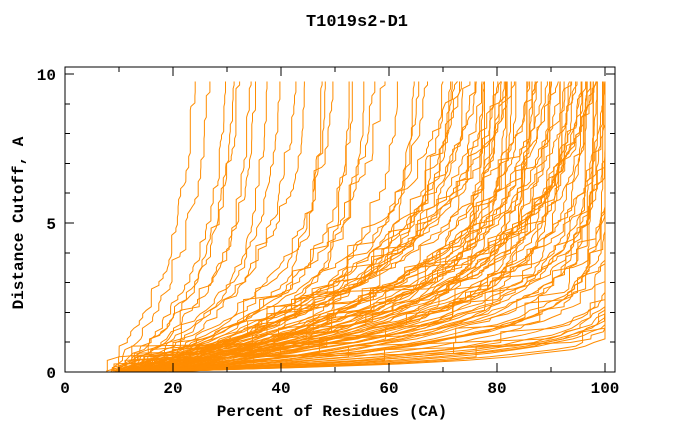 The image size is (680, 440). I want to click on x-tick-label: 0, so click(65, 389).